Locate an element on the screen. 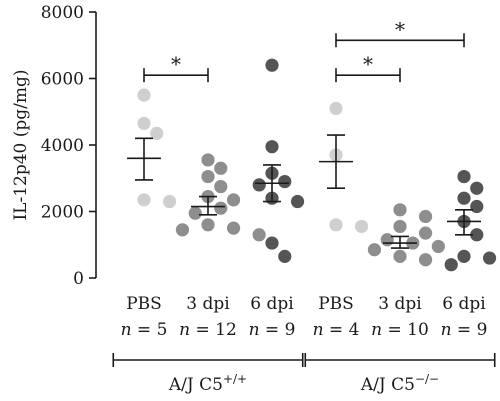 The width and height of the screenshot is (500, 401). sample-size-label: n = 5 is located at coordinates (144, 330).